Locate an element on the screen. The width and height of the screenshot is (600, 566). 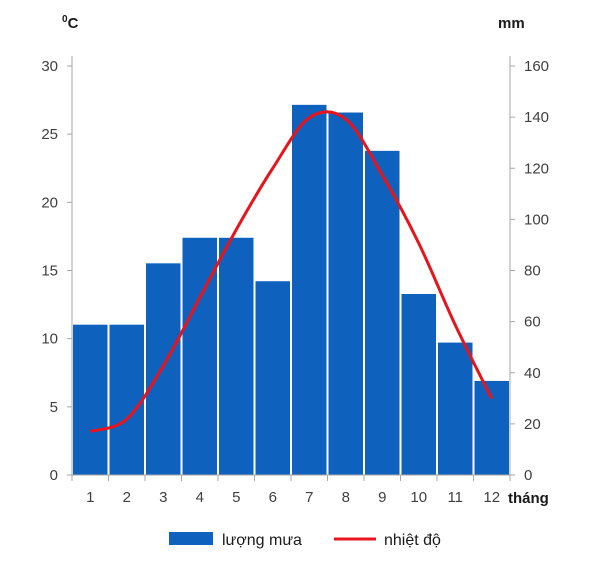
right-tick-label: 0 is located at coordinates (528, 475).